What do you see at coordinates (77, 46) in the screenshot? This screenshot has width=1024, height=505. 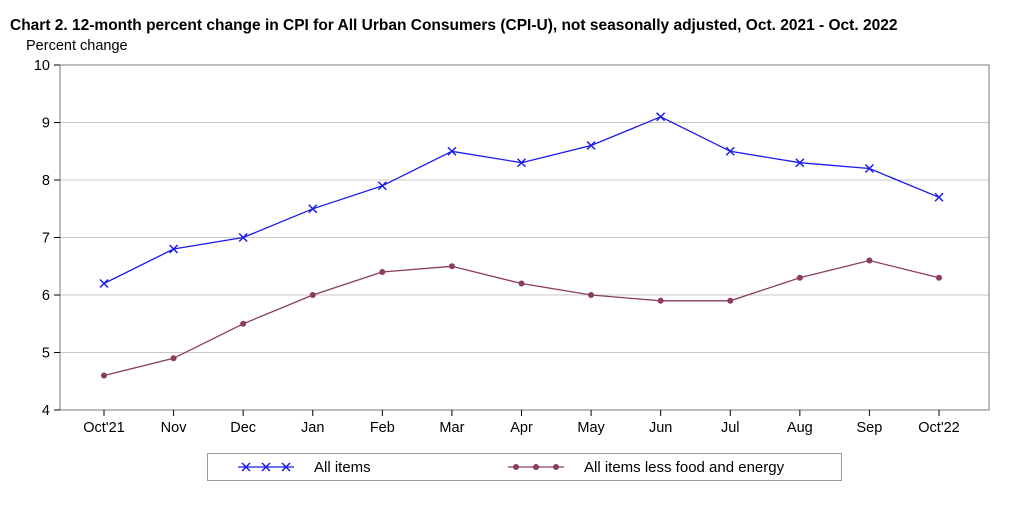 I see `y-axis-label: Percent change` at bounding box center [77, 46].